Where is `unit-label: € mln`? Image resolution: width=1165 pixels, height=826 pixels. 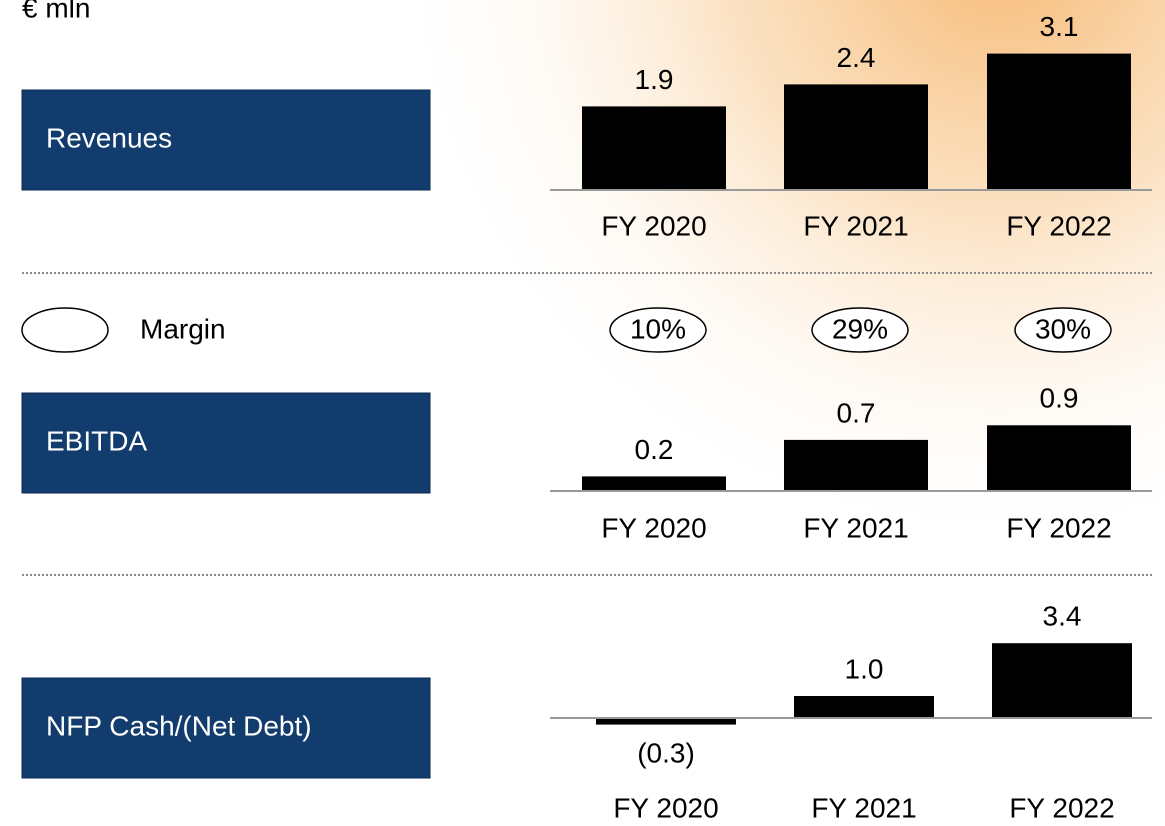
unit-label: € mln is located at coordinates (56, 11).